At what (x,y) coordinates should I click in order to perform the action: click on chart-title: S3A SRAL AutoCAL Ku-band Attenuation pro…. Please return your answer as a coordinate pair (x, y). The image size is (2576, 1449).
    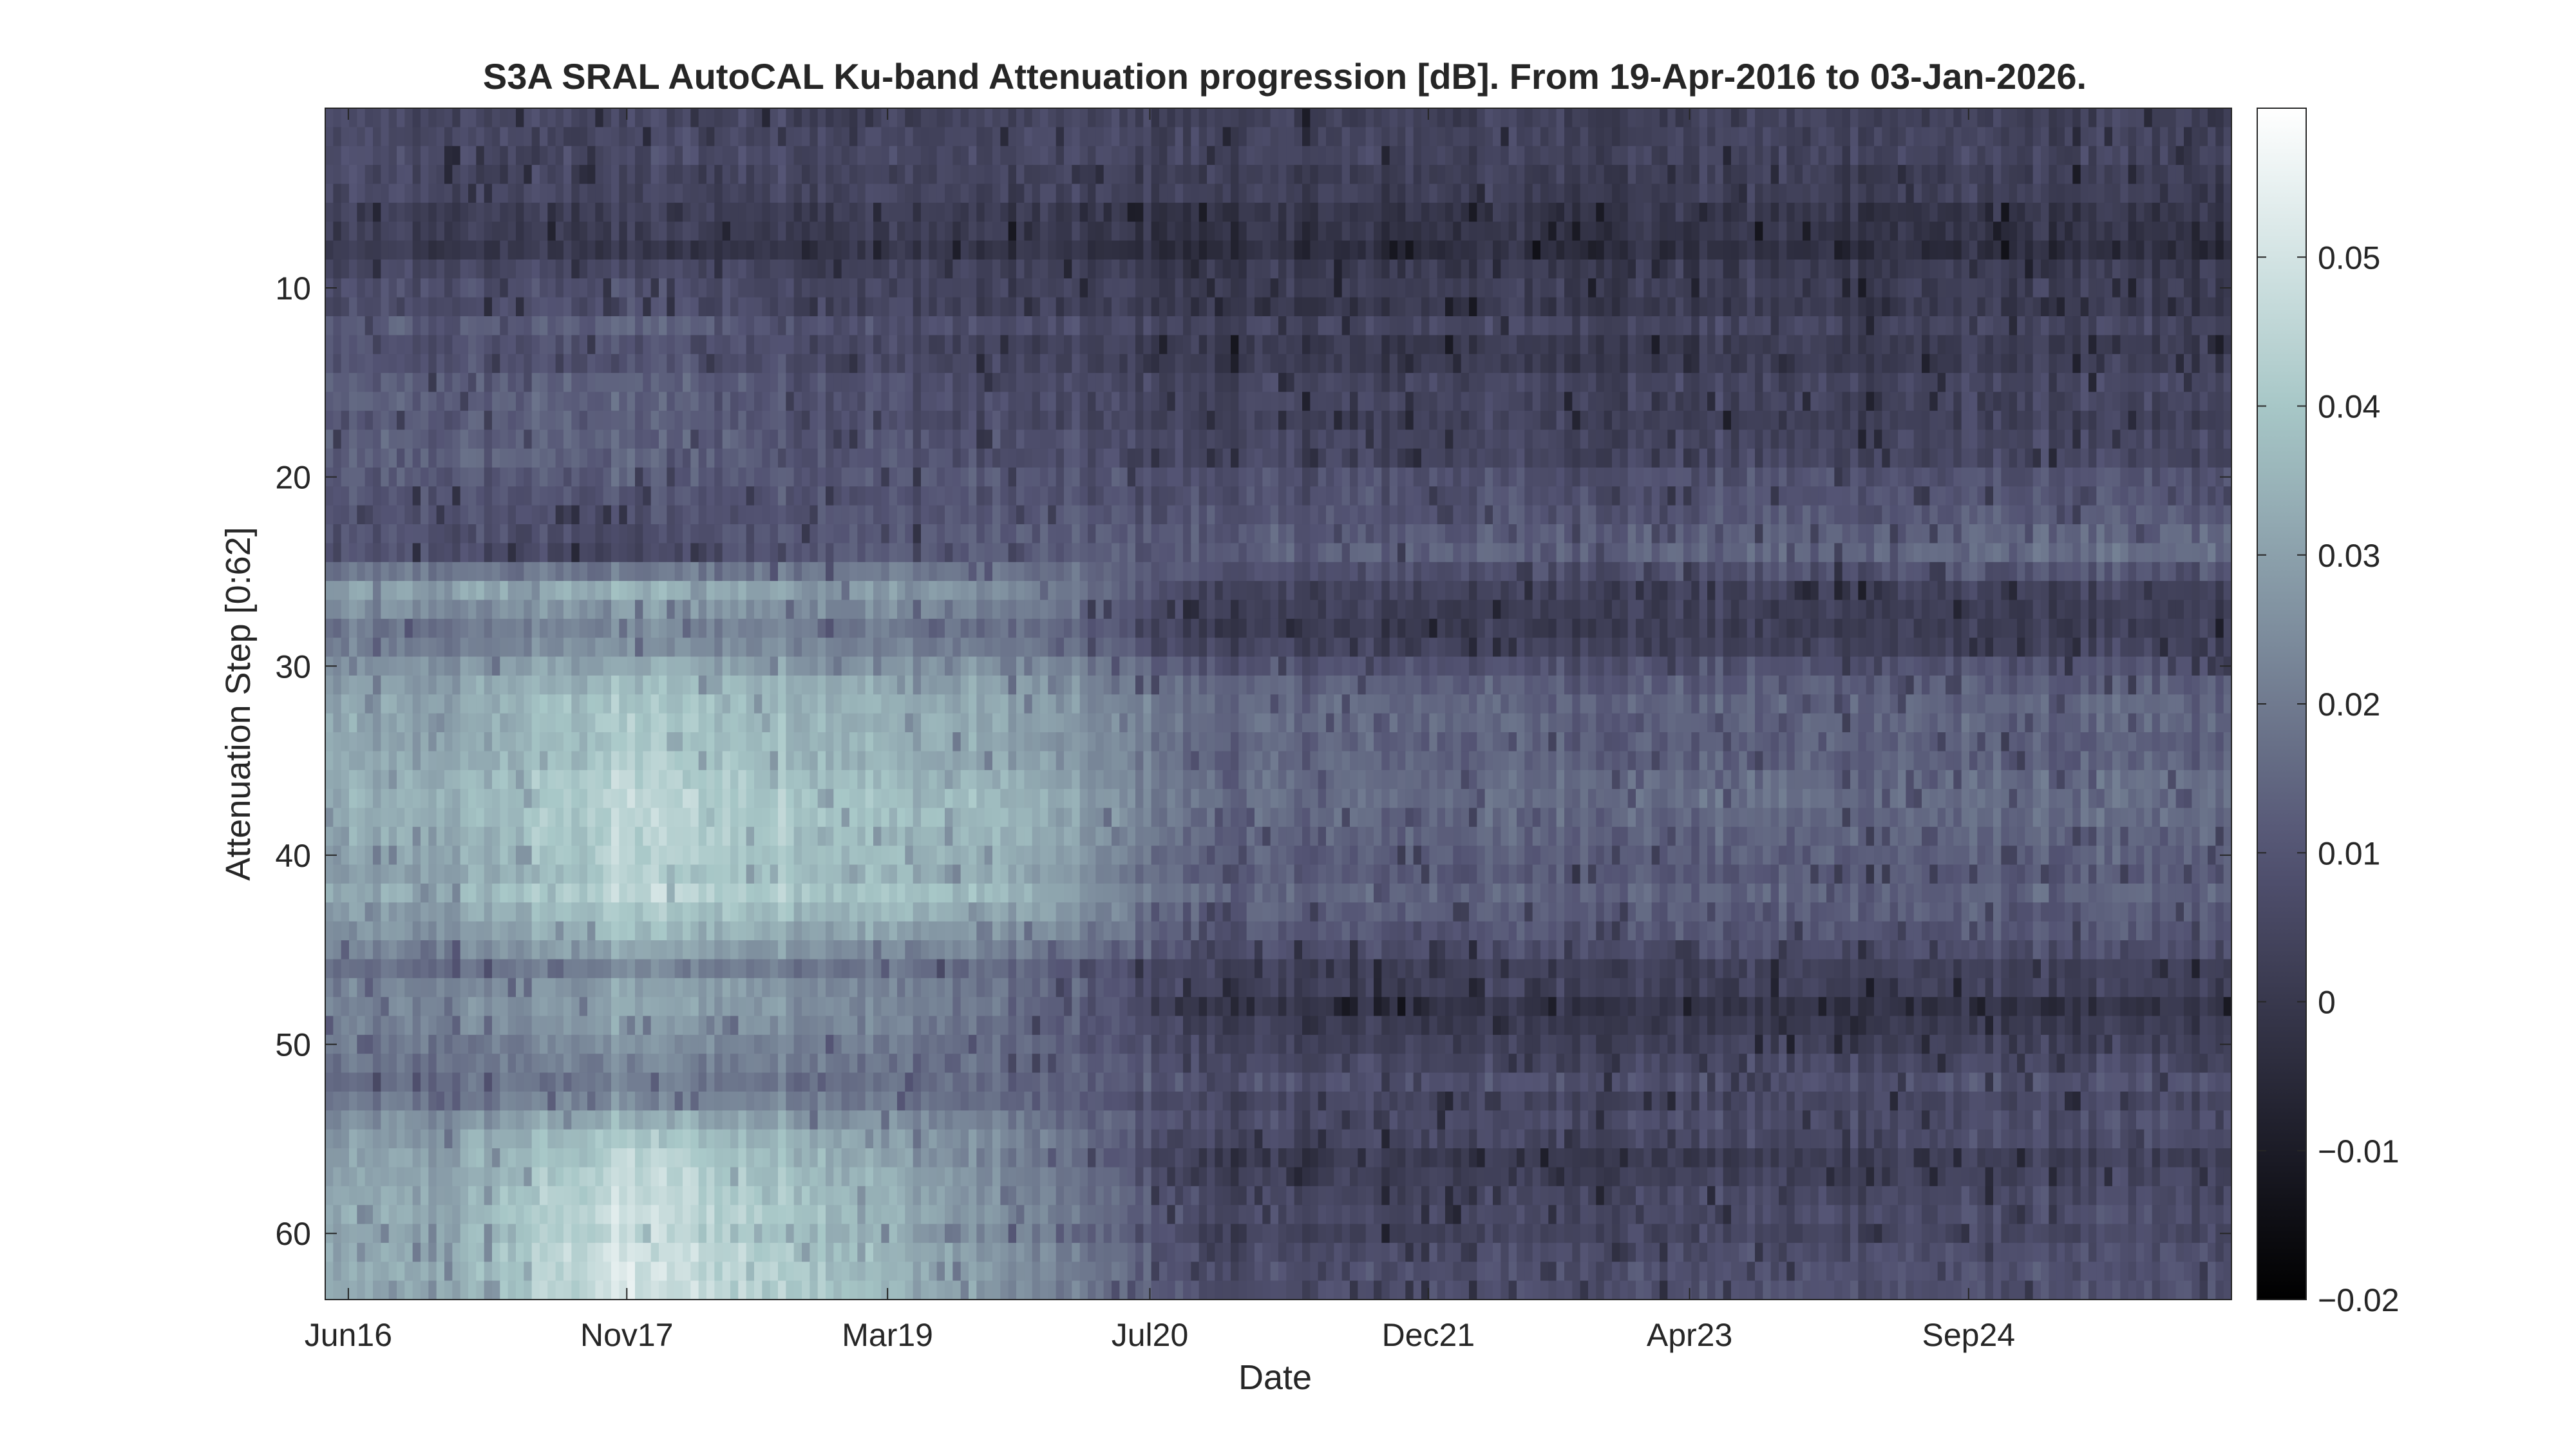
    Looking at the image, I should click on (1285, 76).